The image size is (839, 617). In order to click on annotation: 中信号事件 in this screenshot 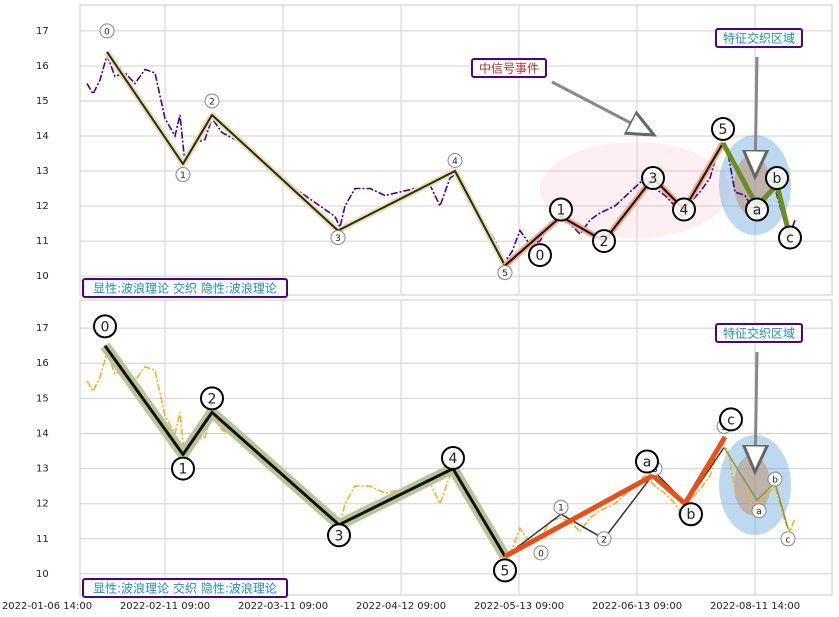, I will do `click(509, 68)`.